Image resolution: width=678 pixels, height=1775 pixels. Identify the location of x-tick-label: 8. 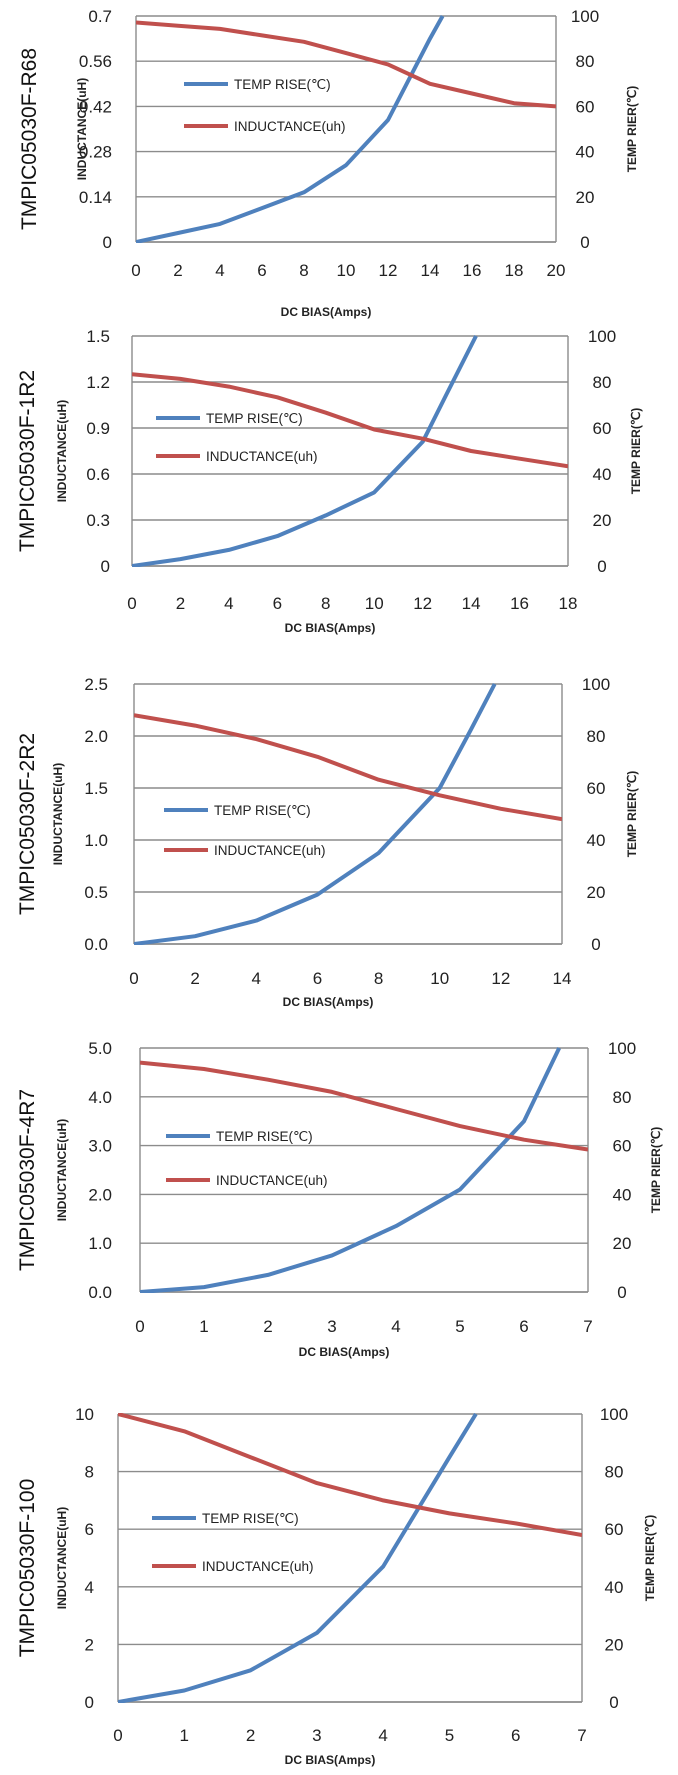
(378, 978).